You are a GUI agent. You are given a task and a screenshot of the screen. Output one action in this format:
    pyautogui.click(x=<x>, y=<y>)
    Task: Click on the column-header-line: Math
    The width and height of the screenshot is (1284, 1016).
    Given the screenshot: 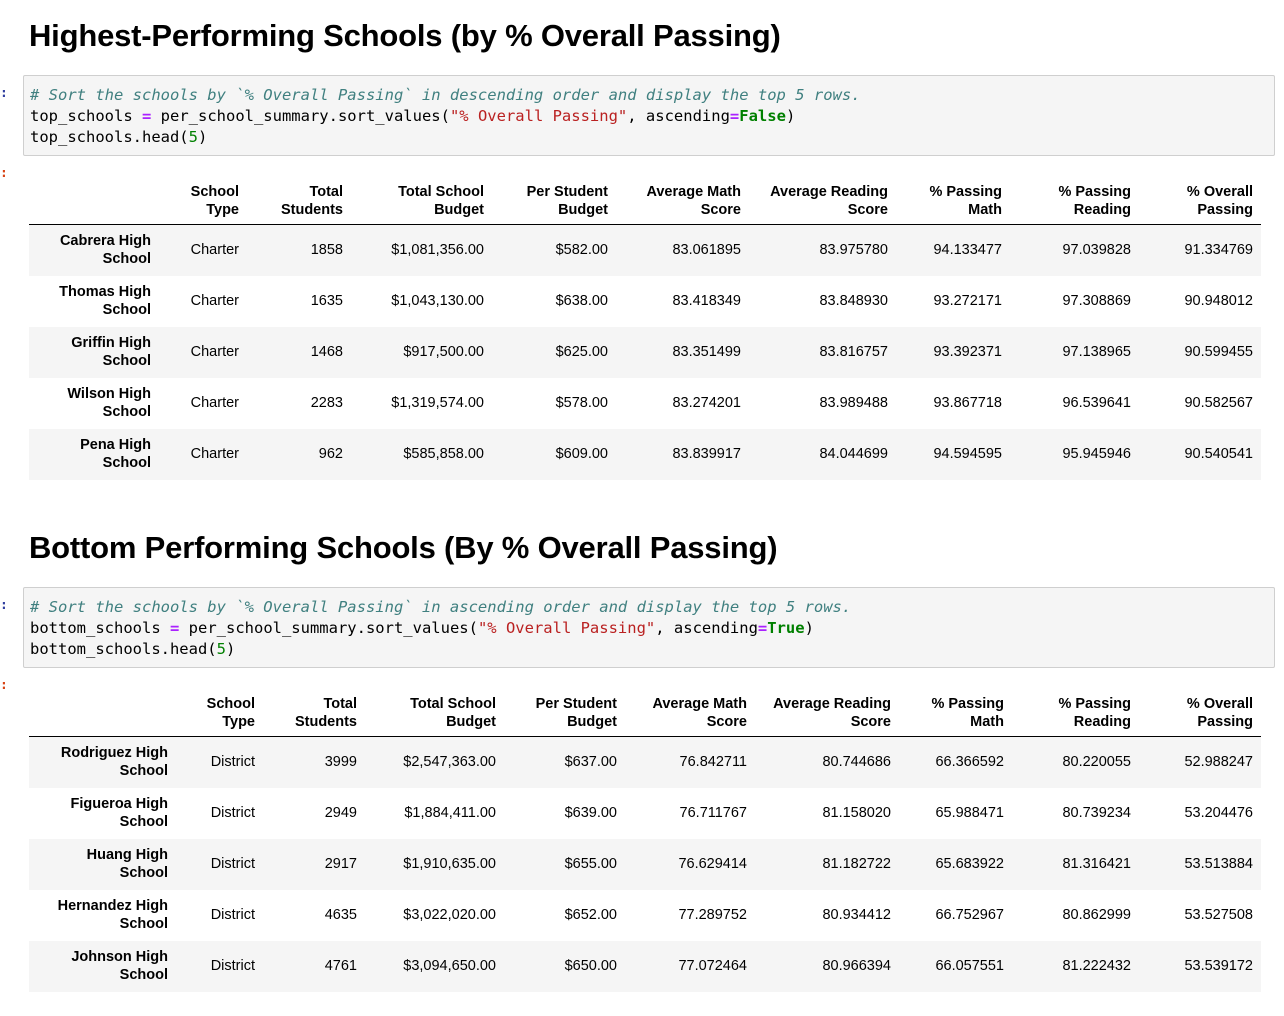 What is the action you would take?
    pyautogui.click(x=985, y=210)
    